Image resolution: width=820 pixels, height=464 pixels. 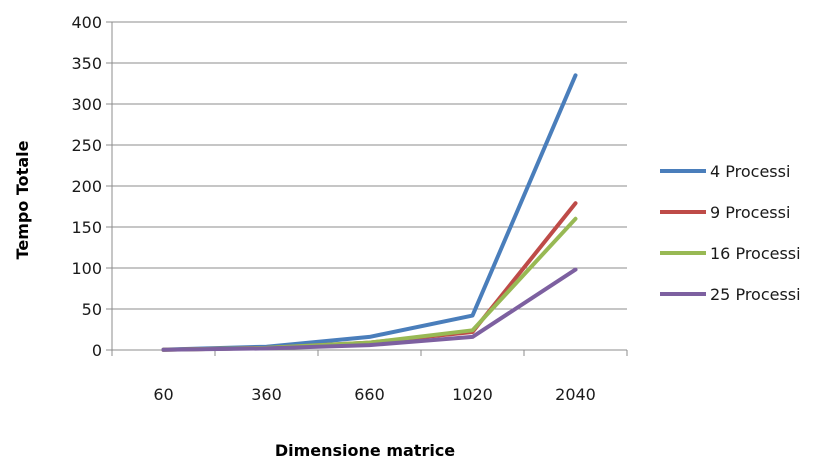 What do you see at coordinates (575, 394) in the screenshot?
I see `x-tick-label: 2040` at bounding box center [575, 394].